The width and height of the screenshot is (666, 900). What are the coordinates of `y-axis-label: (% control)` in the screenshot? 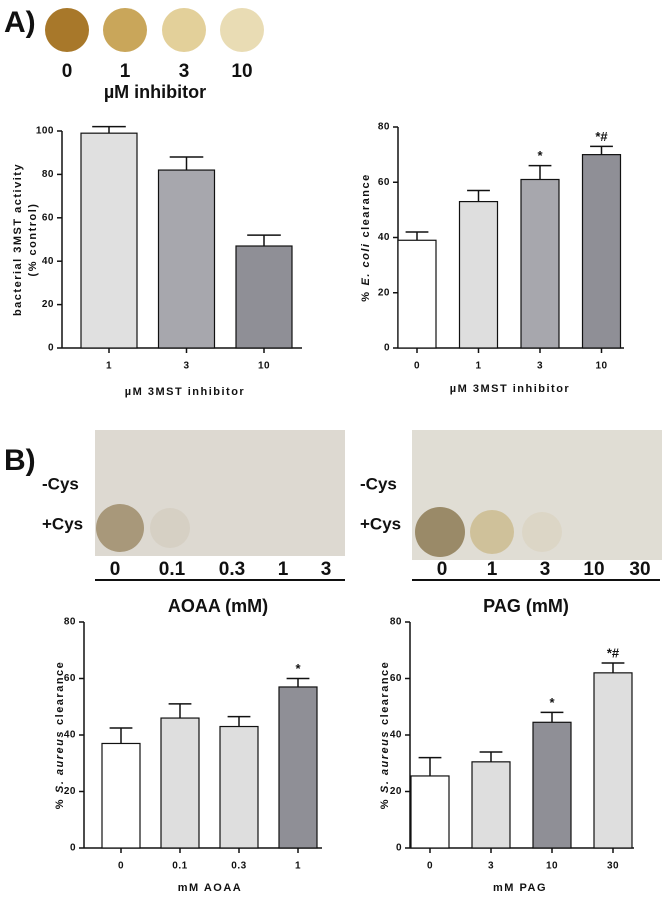 It's located at (33, 240).